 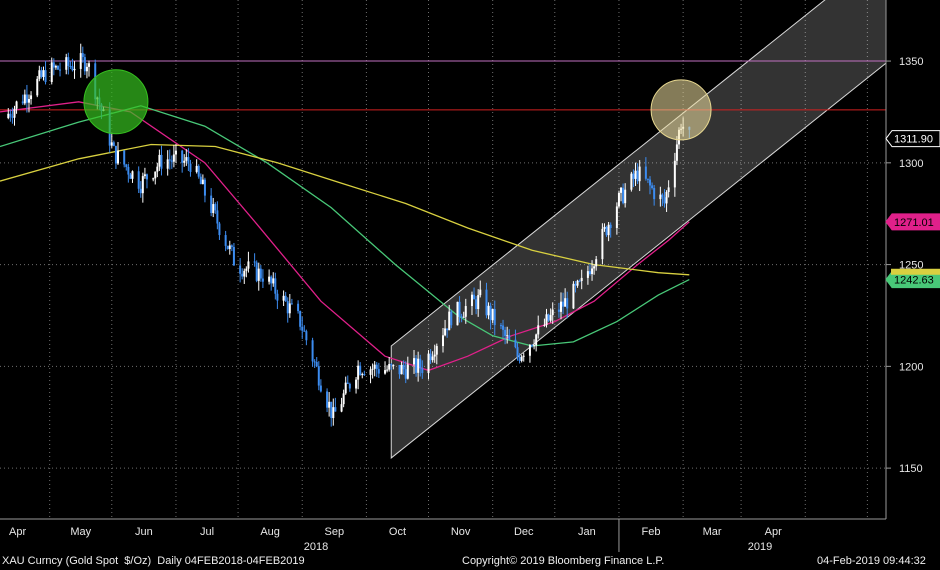 I want to click on y-tick-label: 1150, so click(x=911, y=469).